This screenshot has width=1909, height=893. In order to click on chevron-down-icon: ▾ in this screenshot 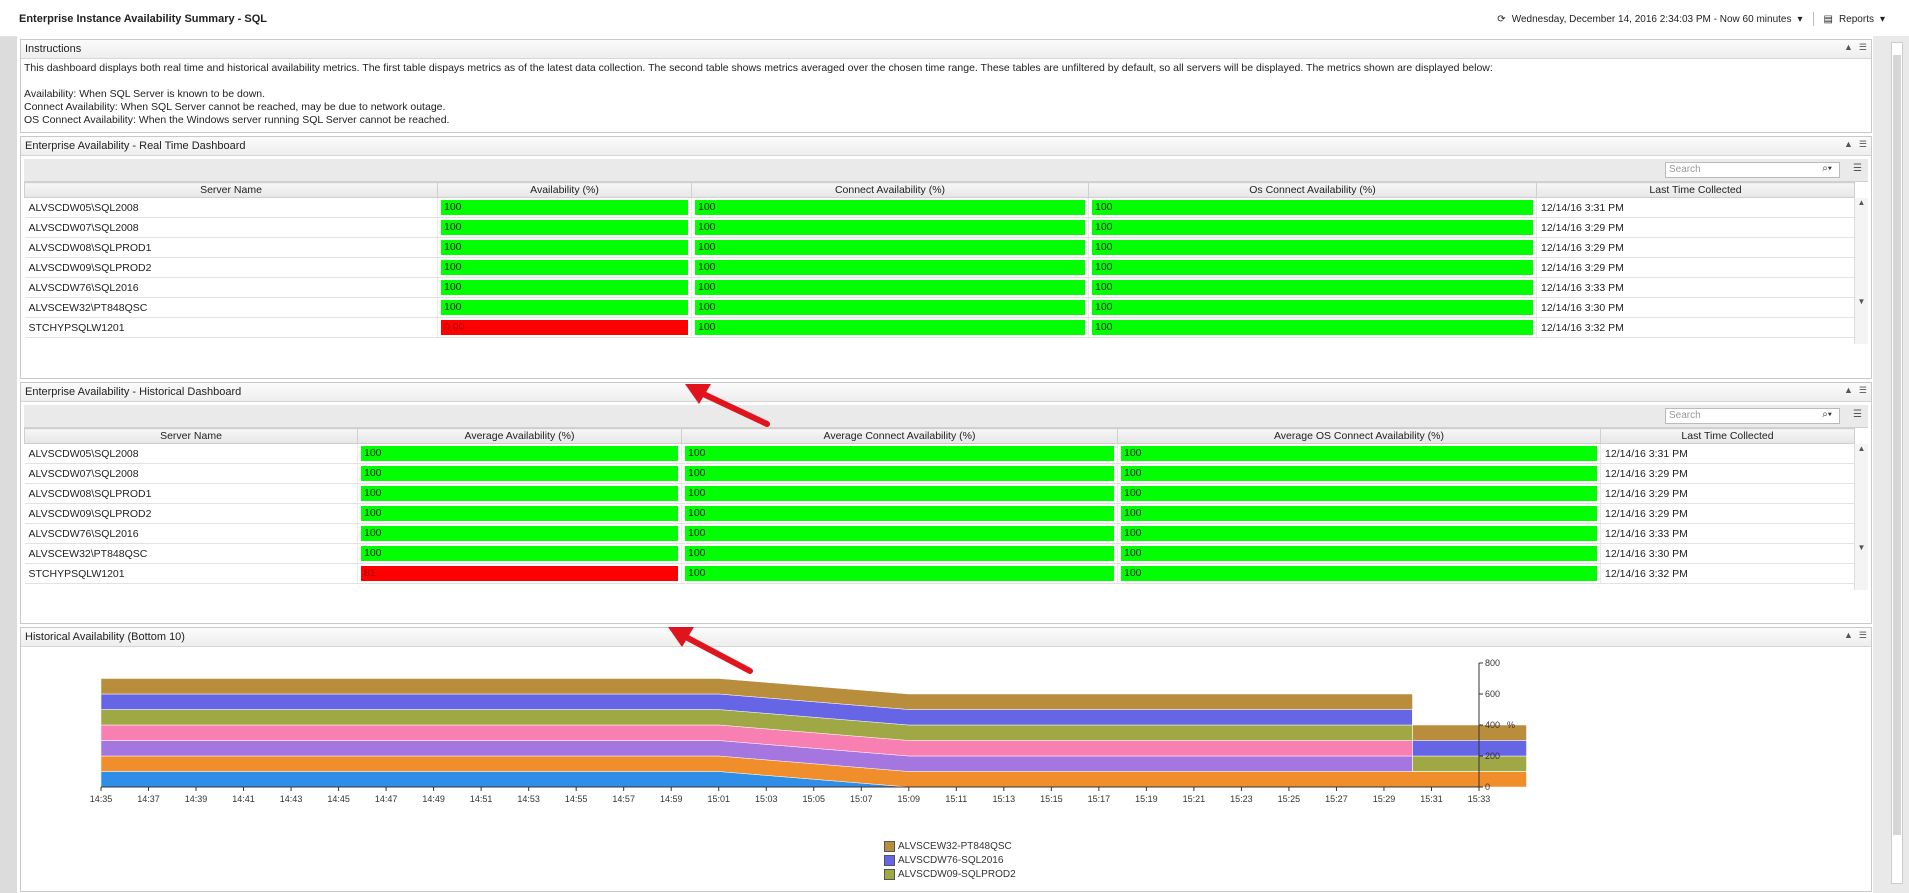, I will do `click(1800, 19)`.